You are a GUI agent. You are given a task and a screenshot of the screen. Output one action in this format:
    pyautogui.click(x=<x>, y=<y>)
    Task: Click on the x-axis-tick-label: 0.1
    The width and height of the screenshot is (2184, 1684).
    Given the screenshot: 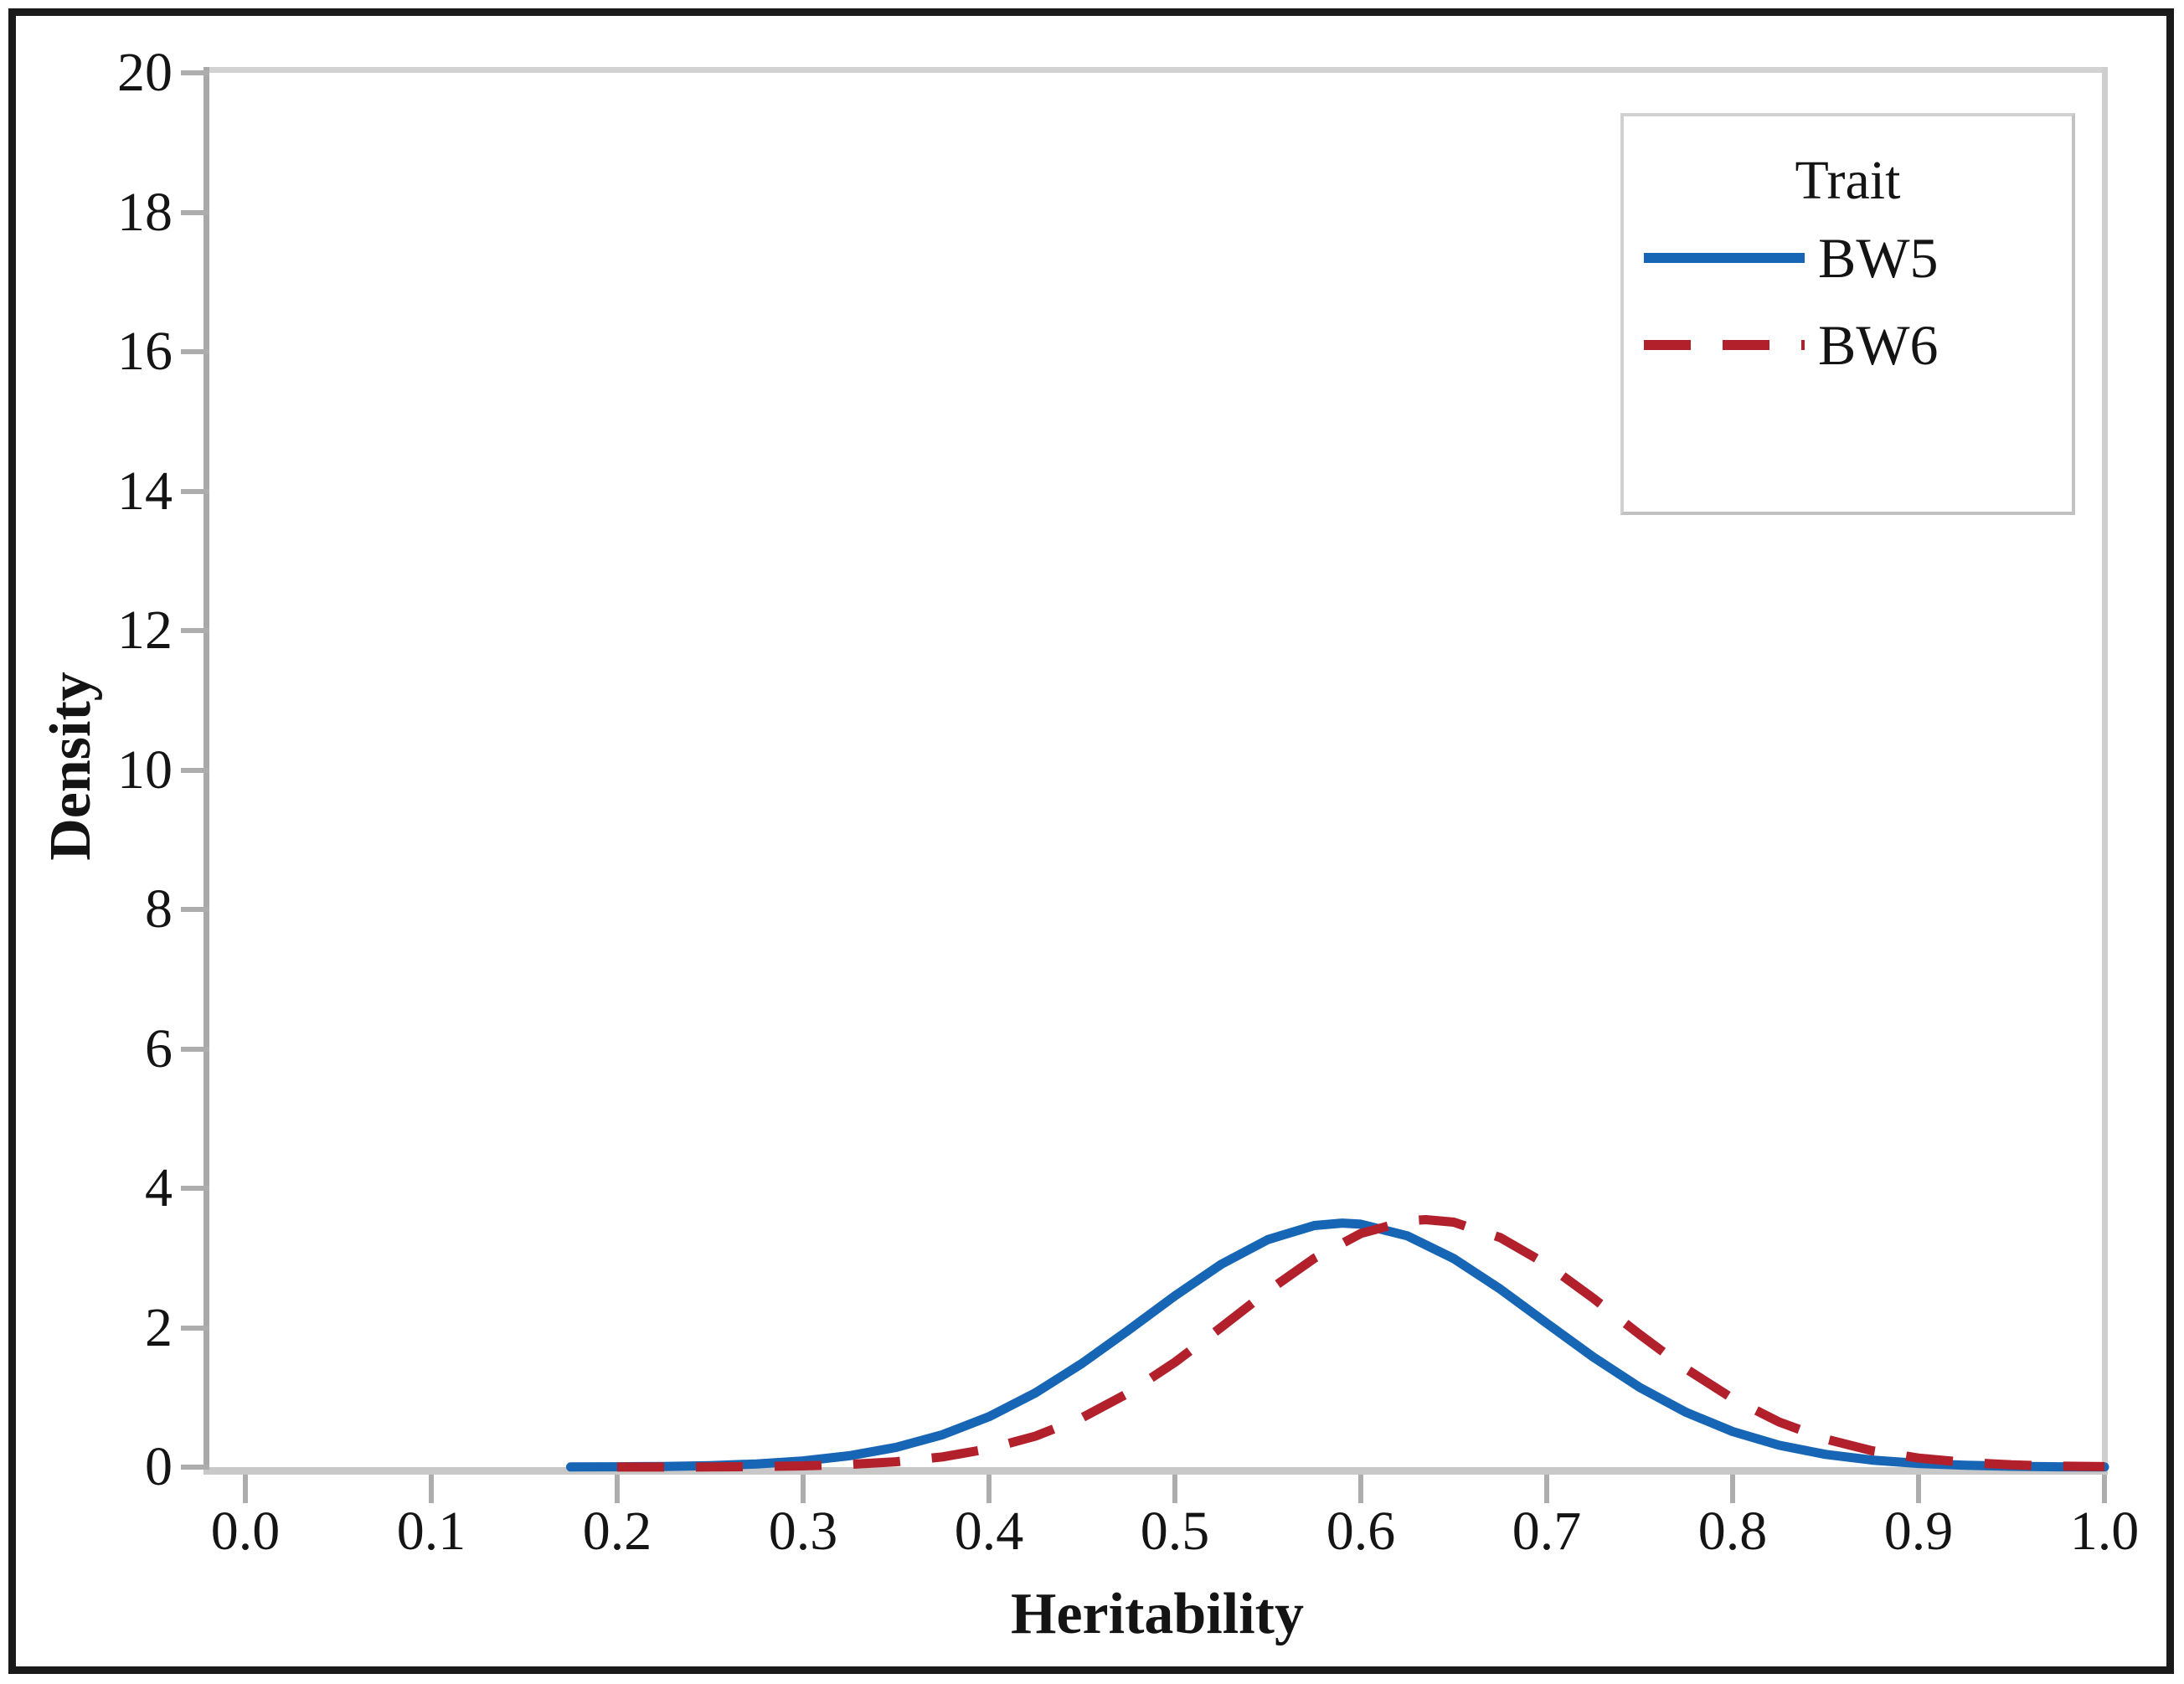 What is the action you would take?
    pyautogui.click(x=431, y=1531)
    